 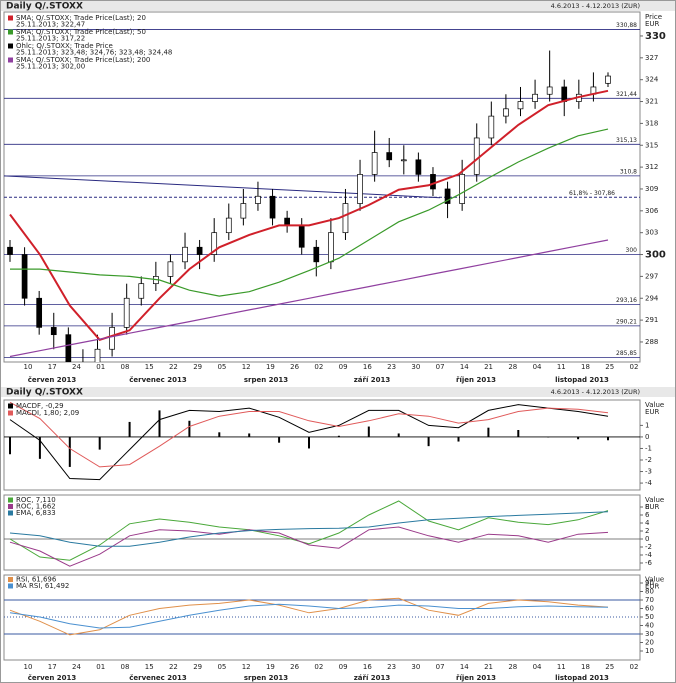 I want to click on level-label: 285,85, so click(x=626, y=353).